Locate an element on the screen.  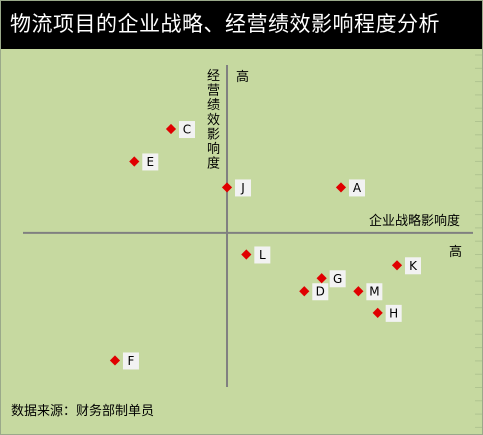
y-axis-high-label: 高 is located at coordinates (242, 77).